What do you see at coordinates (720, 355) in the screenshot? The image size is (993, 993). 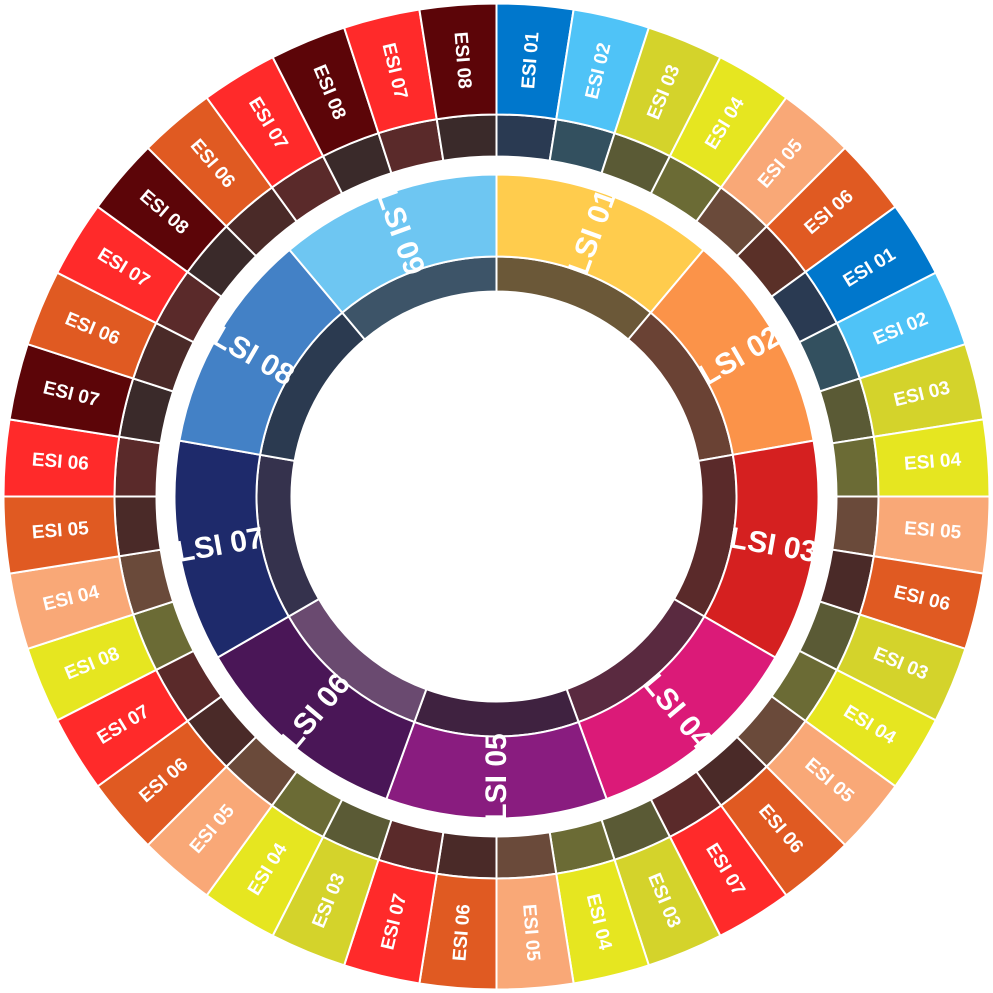 I see `inner-ring-segment: LSI 02` at bounding box center [720, 355].